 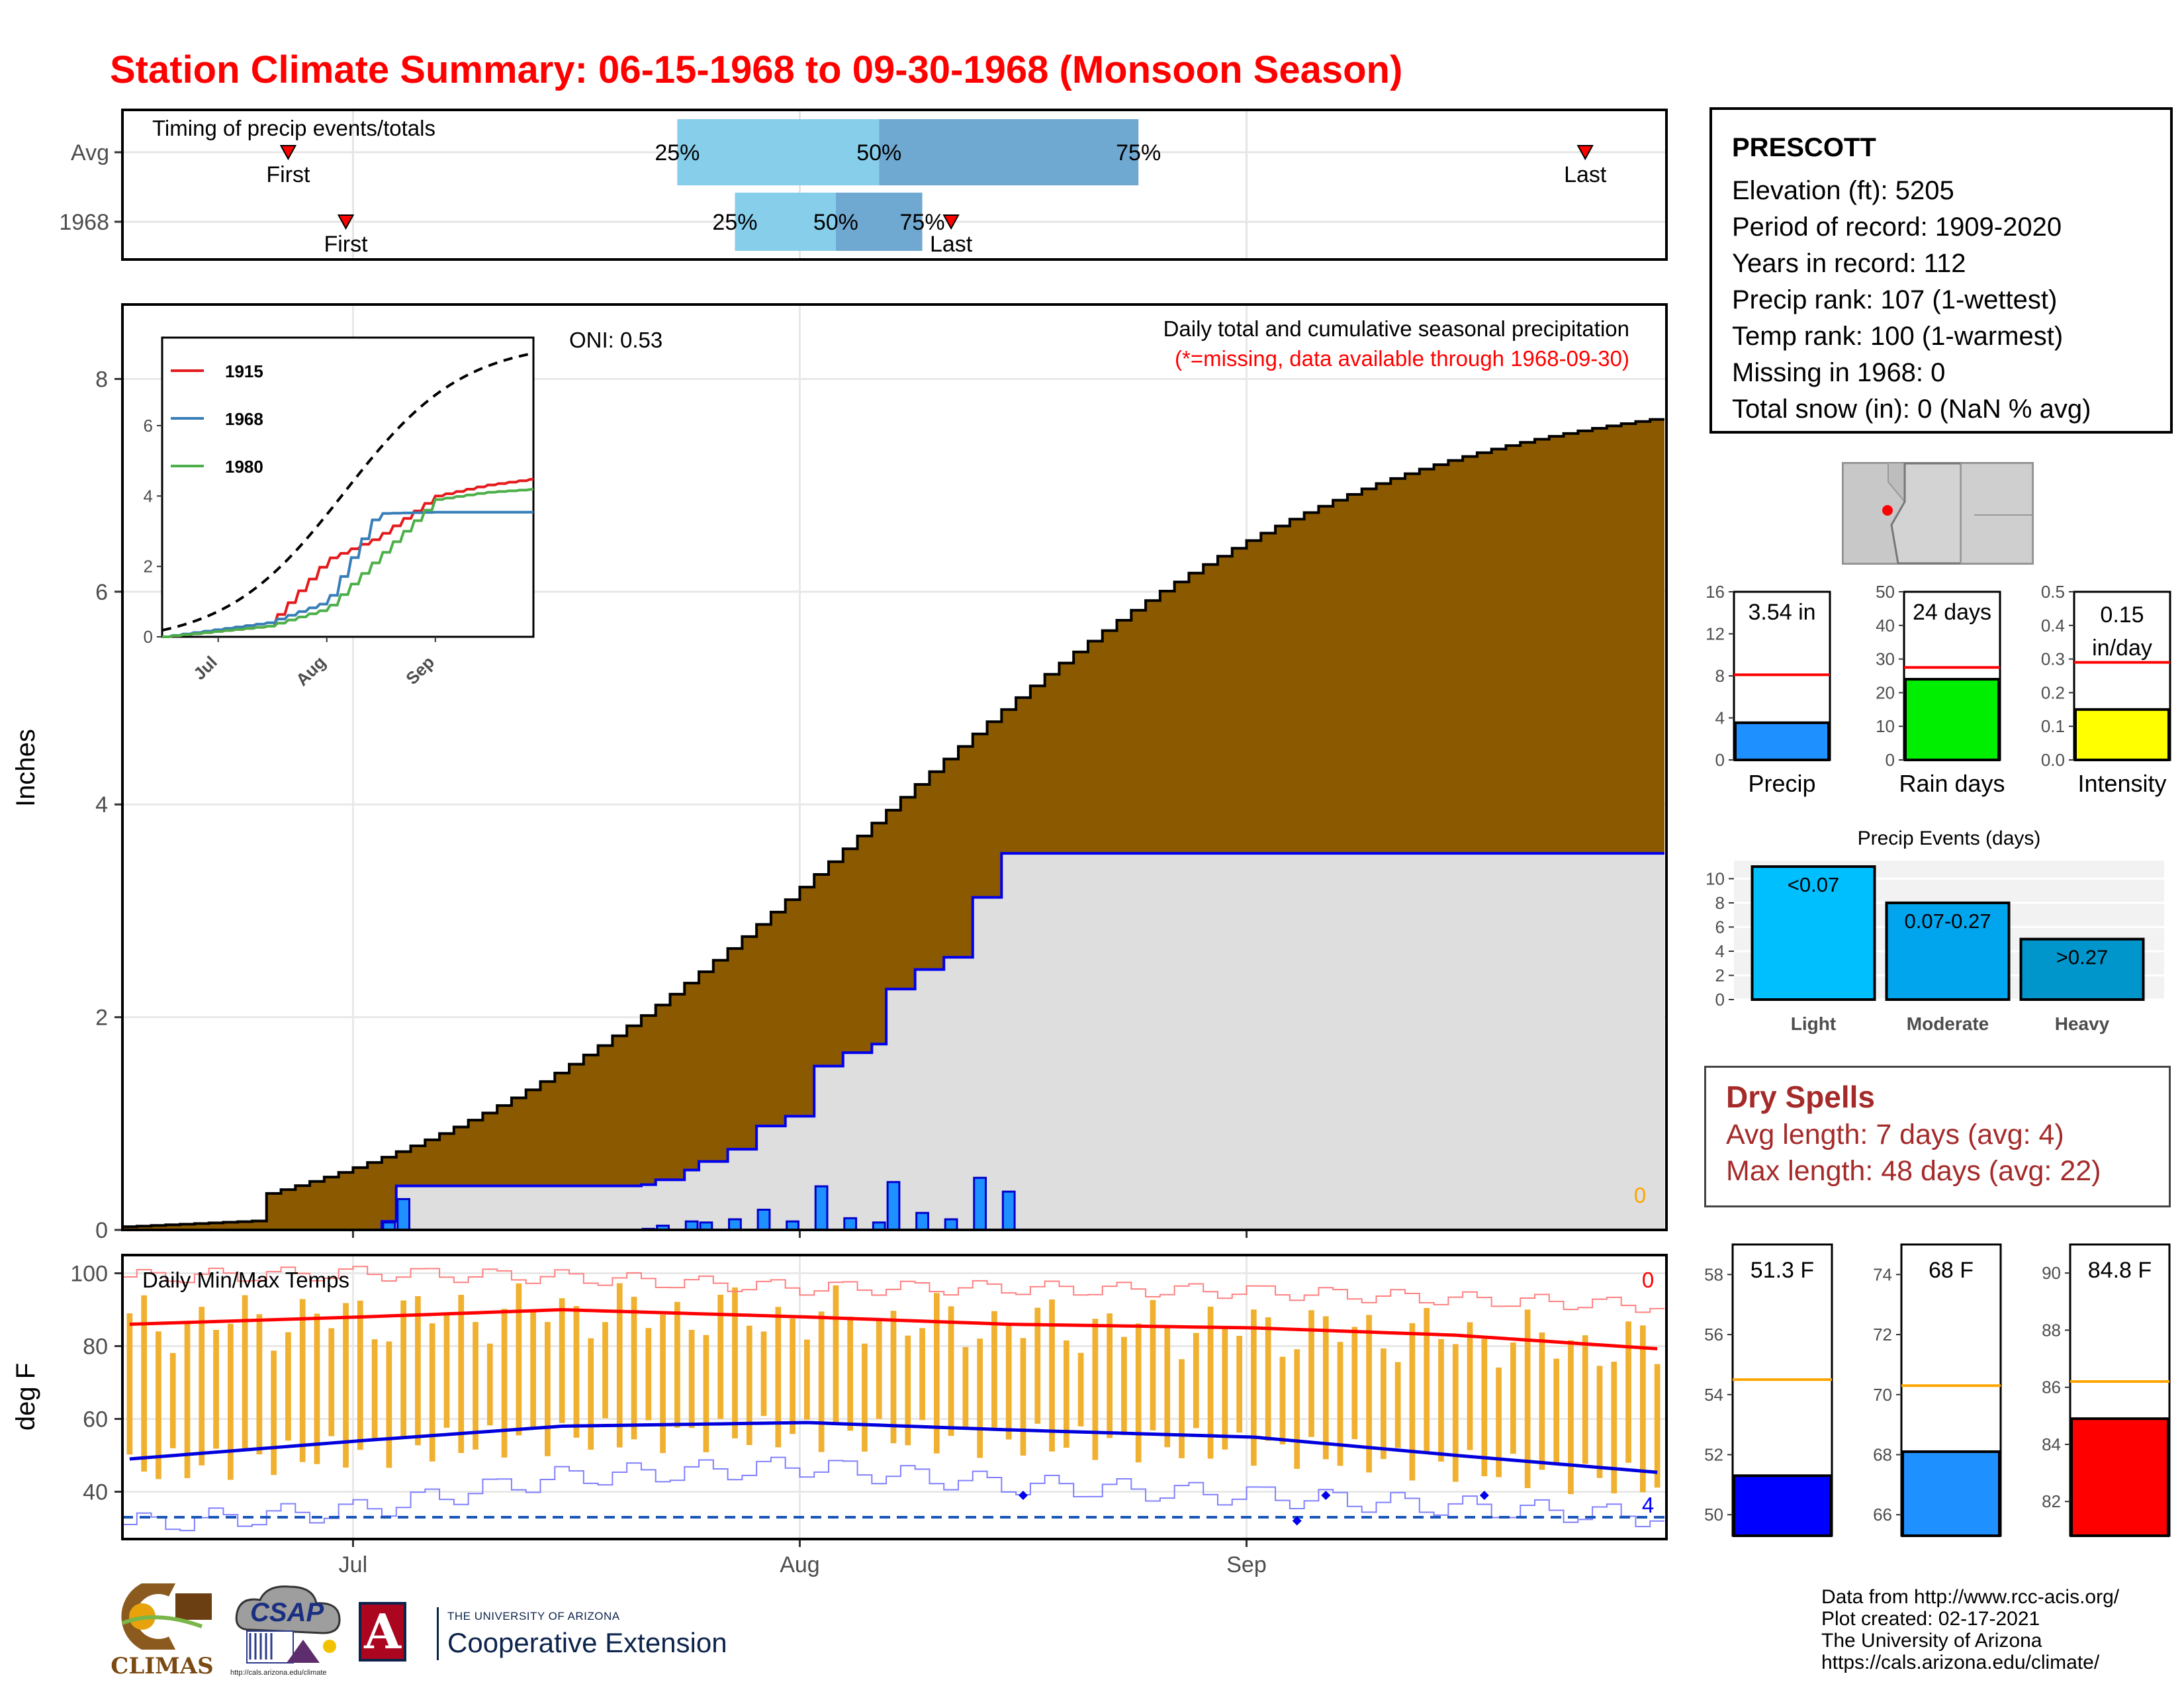 What do you see at coordinates (148, 637) in the screenshot?
I see `inset-ytick-label-0: 0` at bounding box center [148, 637].